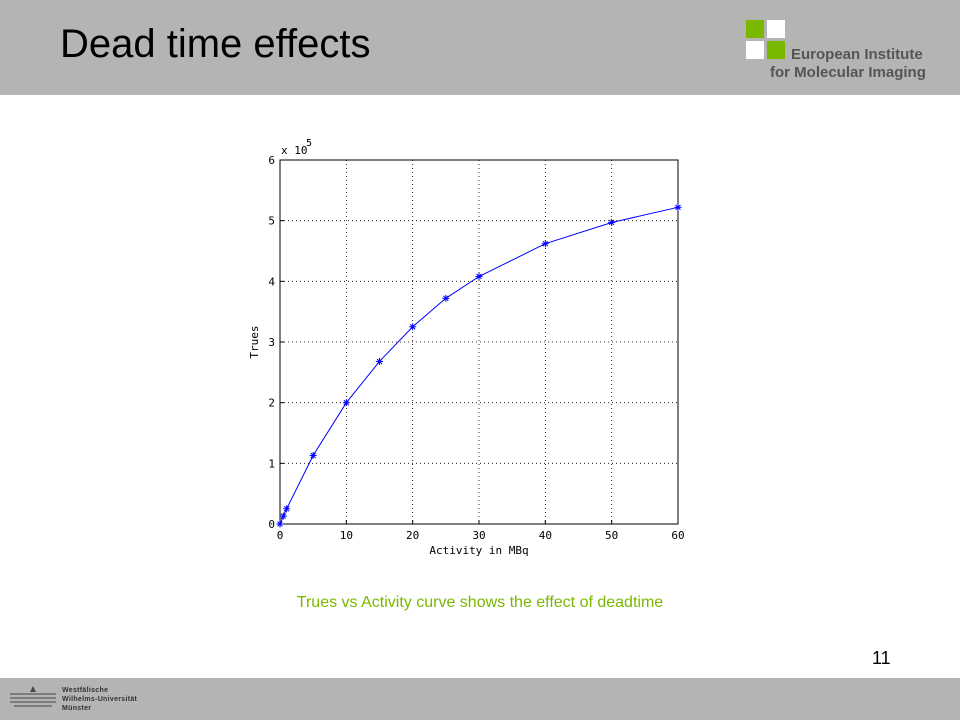  I want to click on y-tick-label: 5, so click(271, 221).